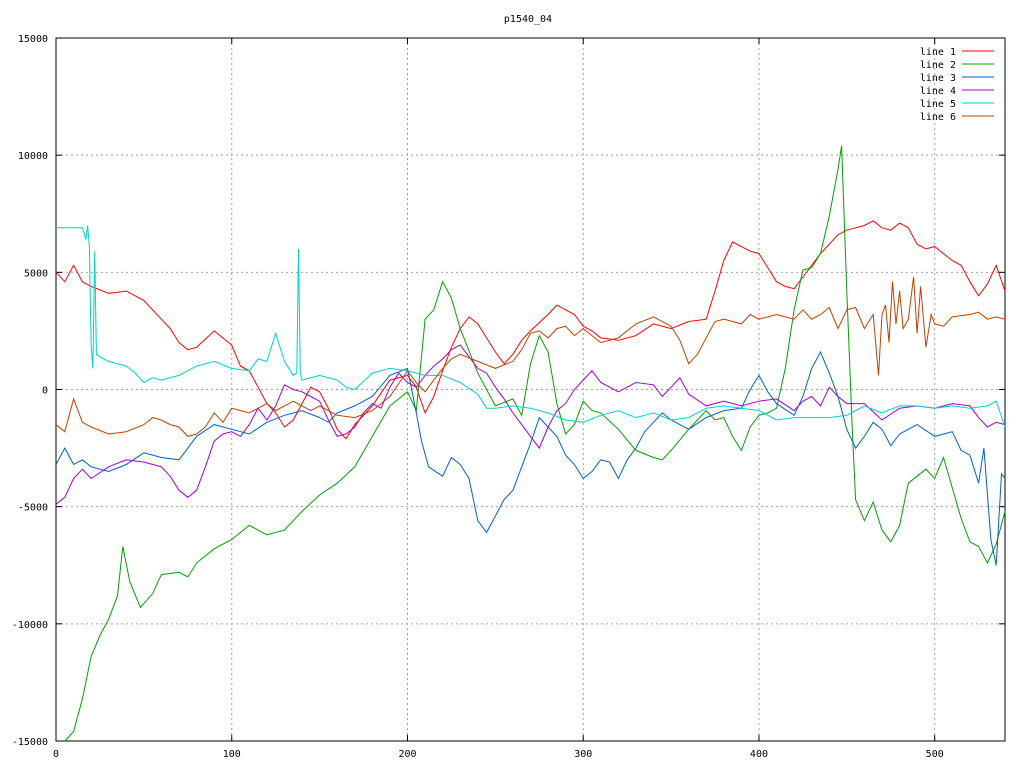 This screenshot has width=1024, height=768. I want to click on legend-label-6: line 6, so click(938, 117).